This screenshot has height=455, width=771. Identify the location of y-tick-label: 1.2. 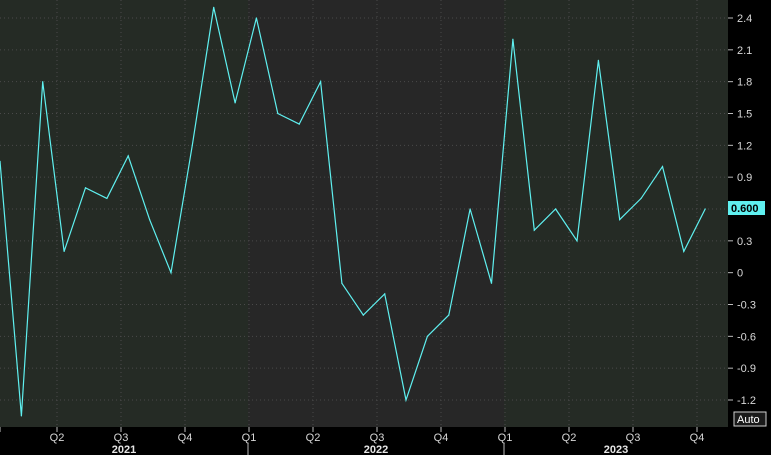
(744, 146).